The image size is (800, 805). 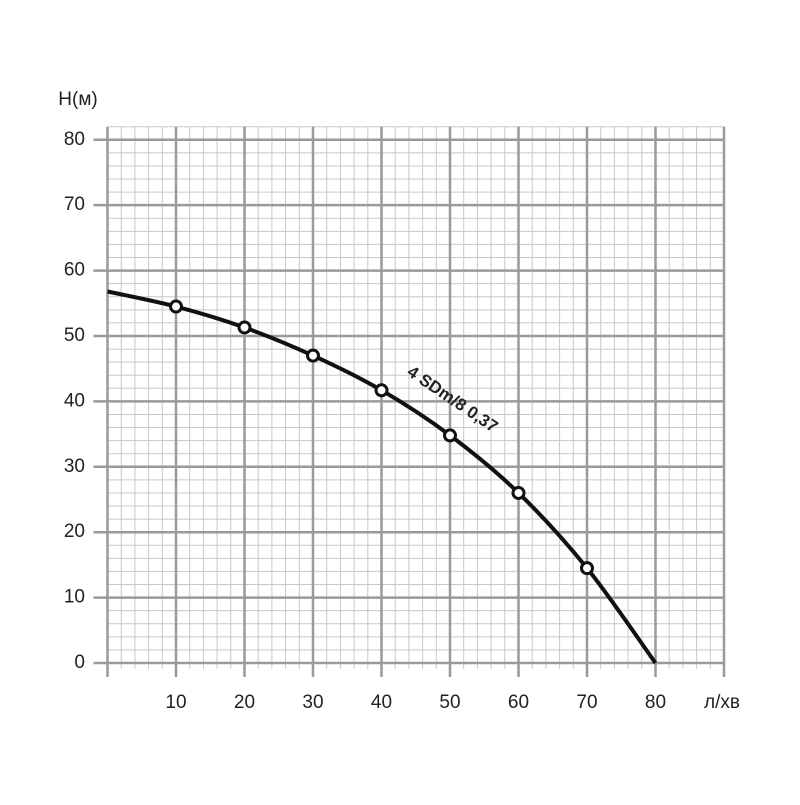 I want to click on curve-annotation: 4 SDm/8 0,37, so click(x=453, y=399).